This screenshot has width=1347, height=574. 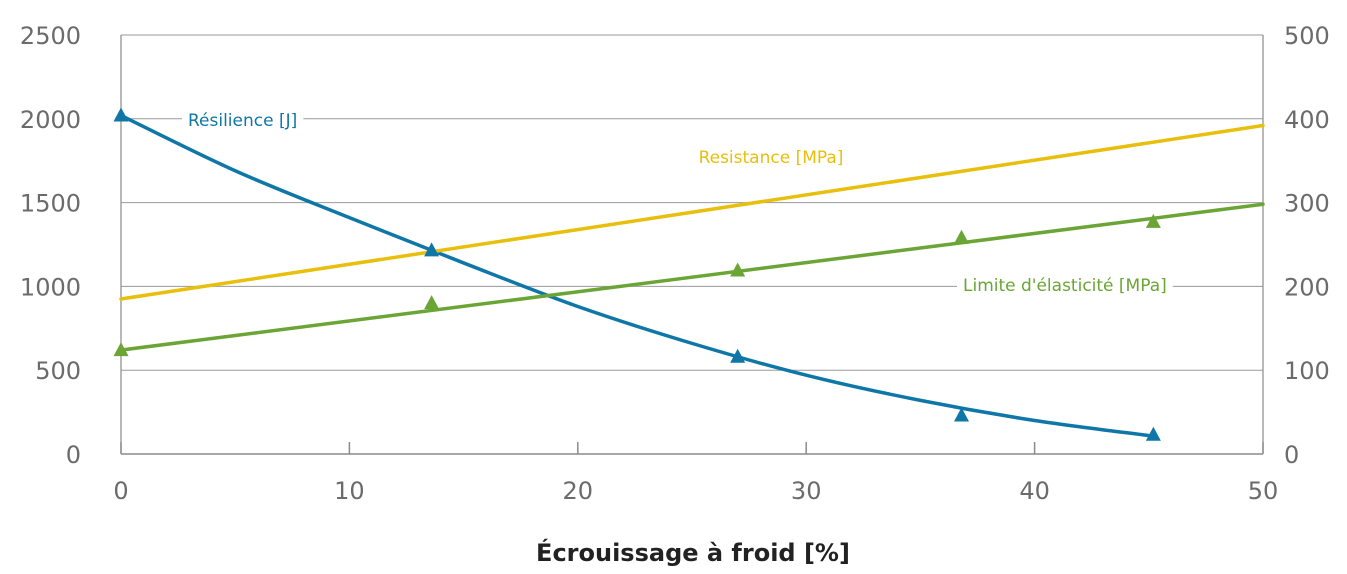 I want to click on x-tick-label: 50, so click(x=1263, y=491).